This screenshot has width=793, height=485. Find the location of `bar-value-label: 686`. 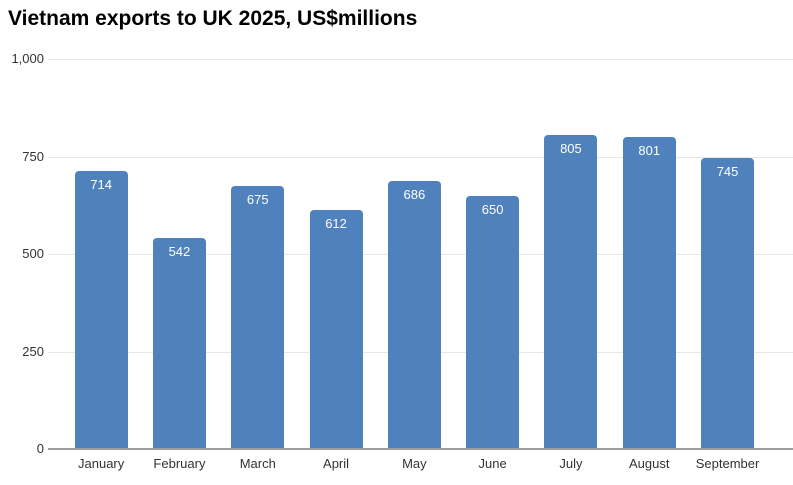

bar-value-label: 686 is located at coordinates (414, 195).